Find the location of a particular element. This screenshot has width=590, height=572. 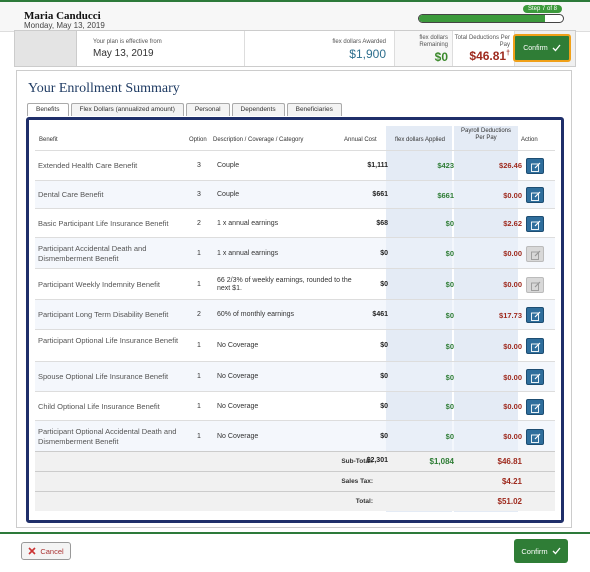

confirm-button-bottom: Confirm is located at coordinates (541, 551).